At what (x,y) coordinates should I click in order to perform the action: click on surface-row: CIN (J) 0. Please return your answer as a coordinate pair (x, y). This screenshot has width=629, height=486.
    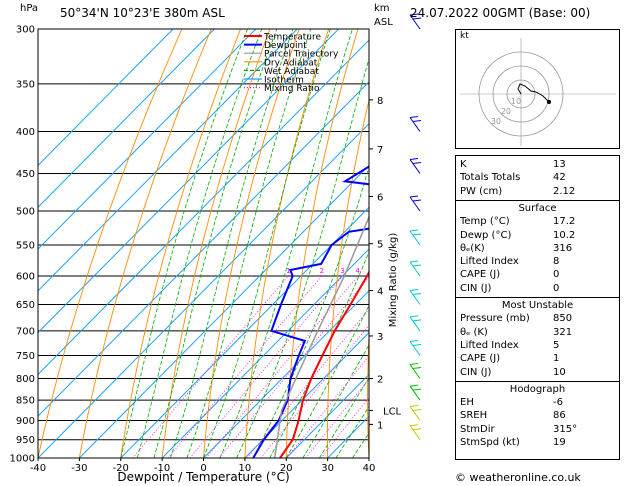
    Looking at the image, I should click on (537, 288).